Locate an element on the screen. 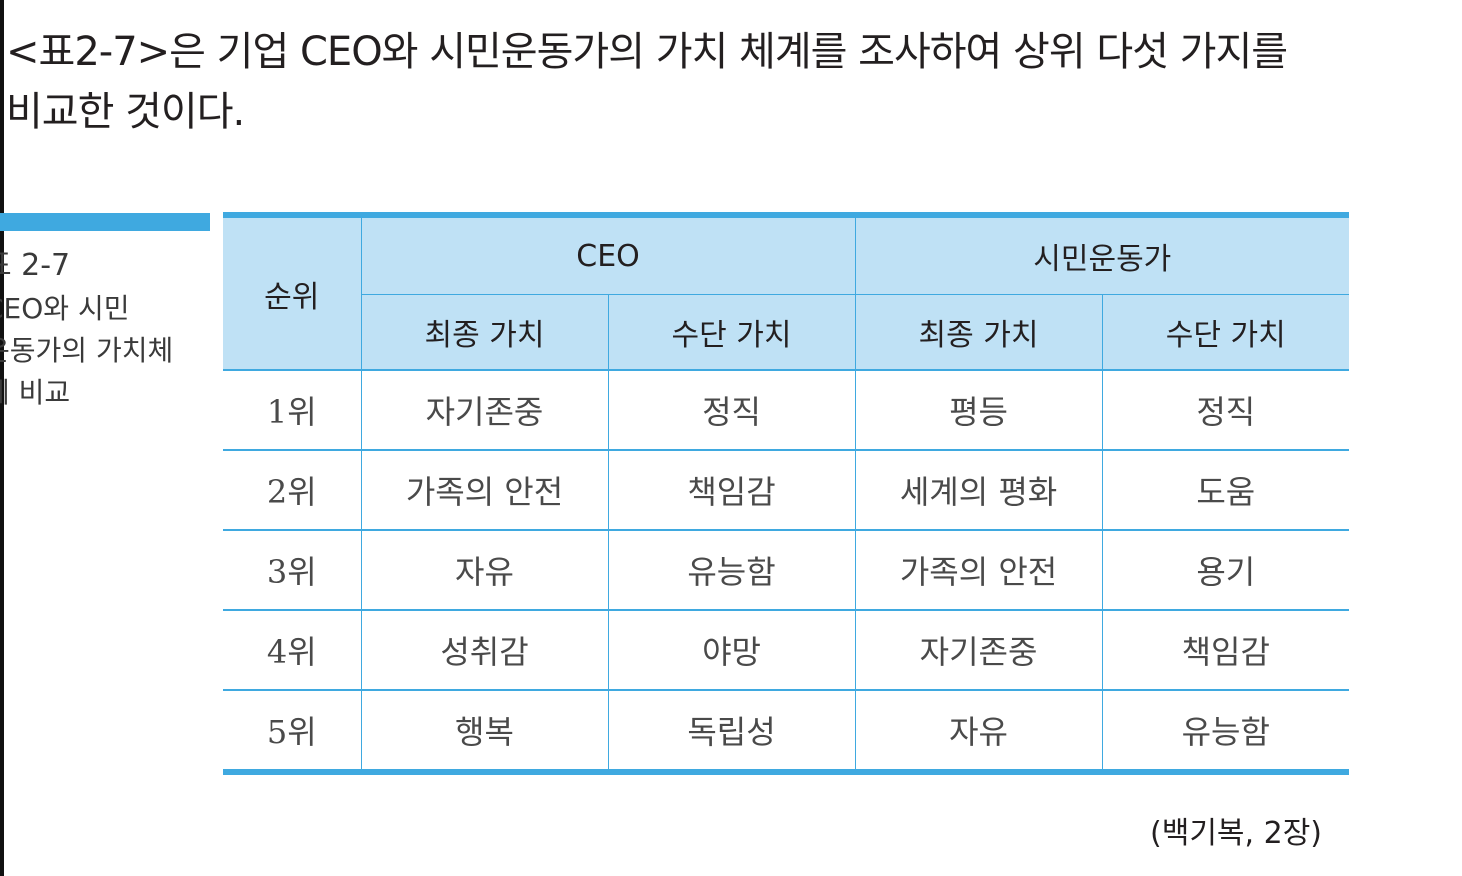 The width and height of the screenshot is (1462, 876). subheader-row: 최종 가치 수단 가치 최종 가치 수단 가치 is located at coordinates (786, 332).